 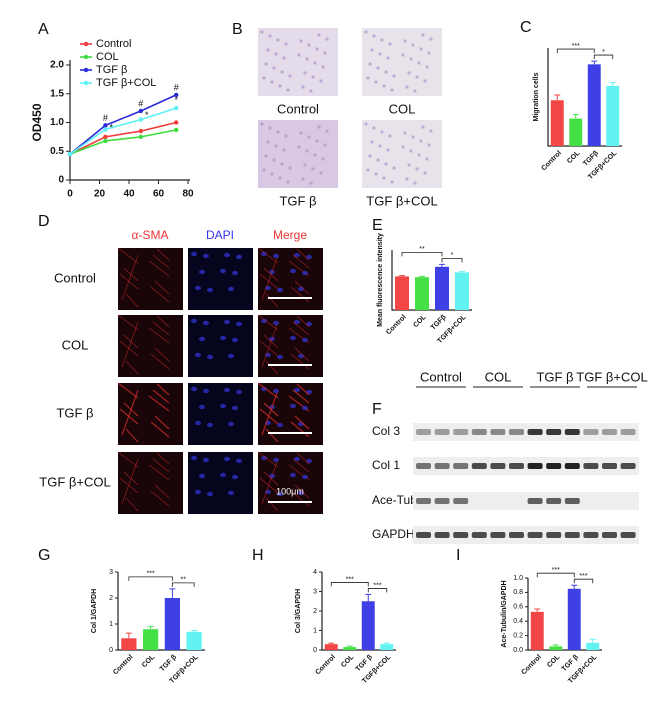 What do you see at coordinates (105, 118) in the screenshot?
I see `annotation: #` at bounding box center [105, 118].